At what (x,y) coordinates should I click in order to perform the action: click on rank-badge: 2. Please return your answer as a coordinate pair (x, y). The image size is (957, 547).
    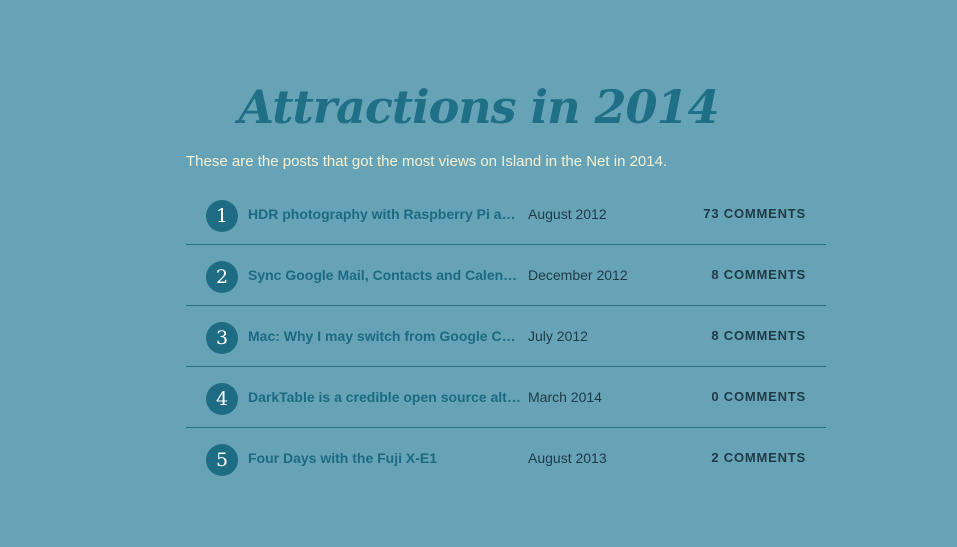
    Looking at the image, I should click on (222, 277).